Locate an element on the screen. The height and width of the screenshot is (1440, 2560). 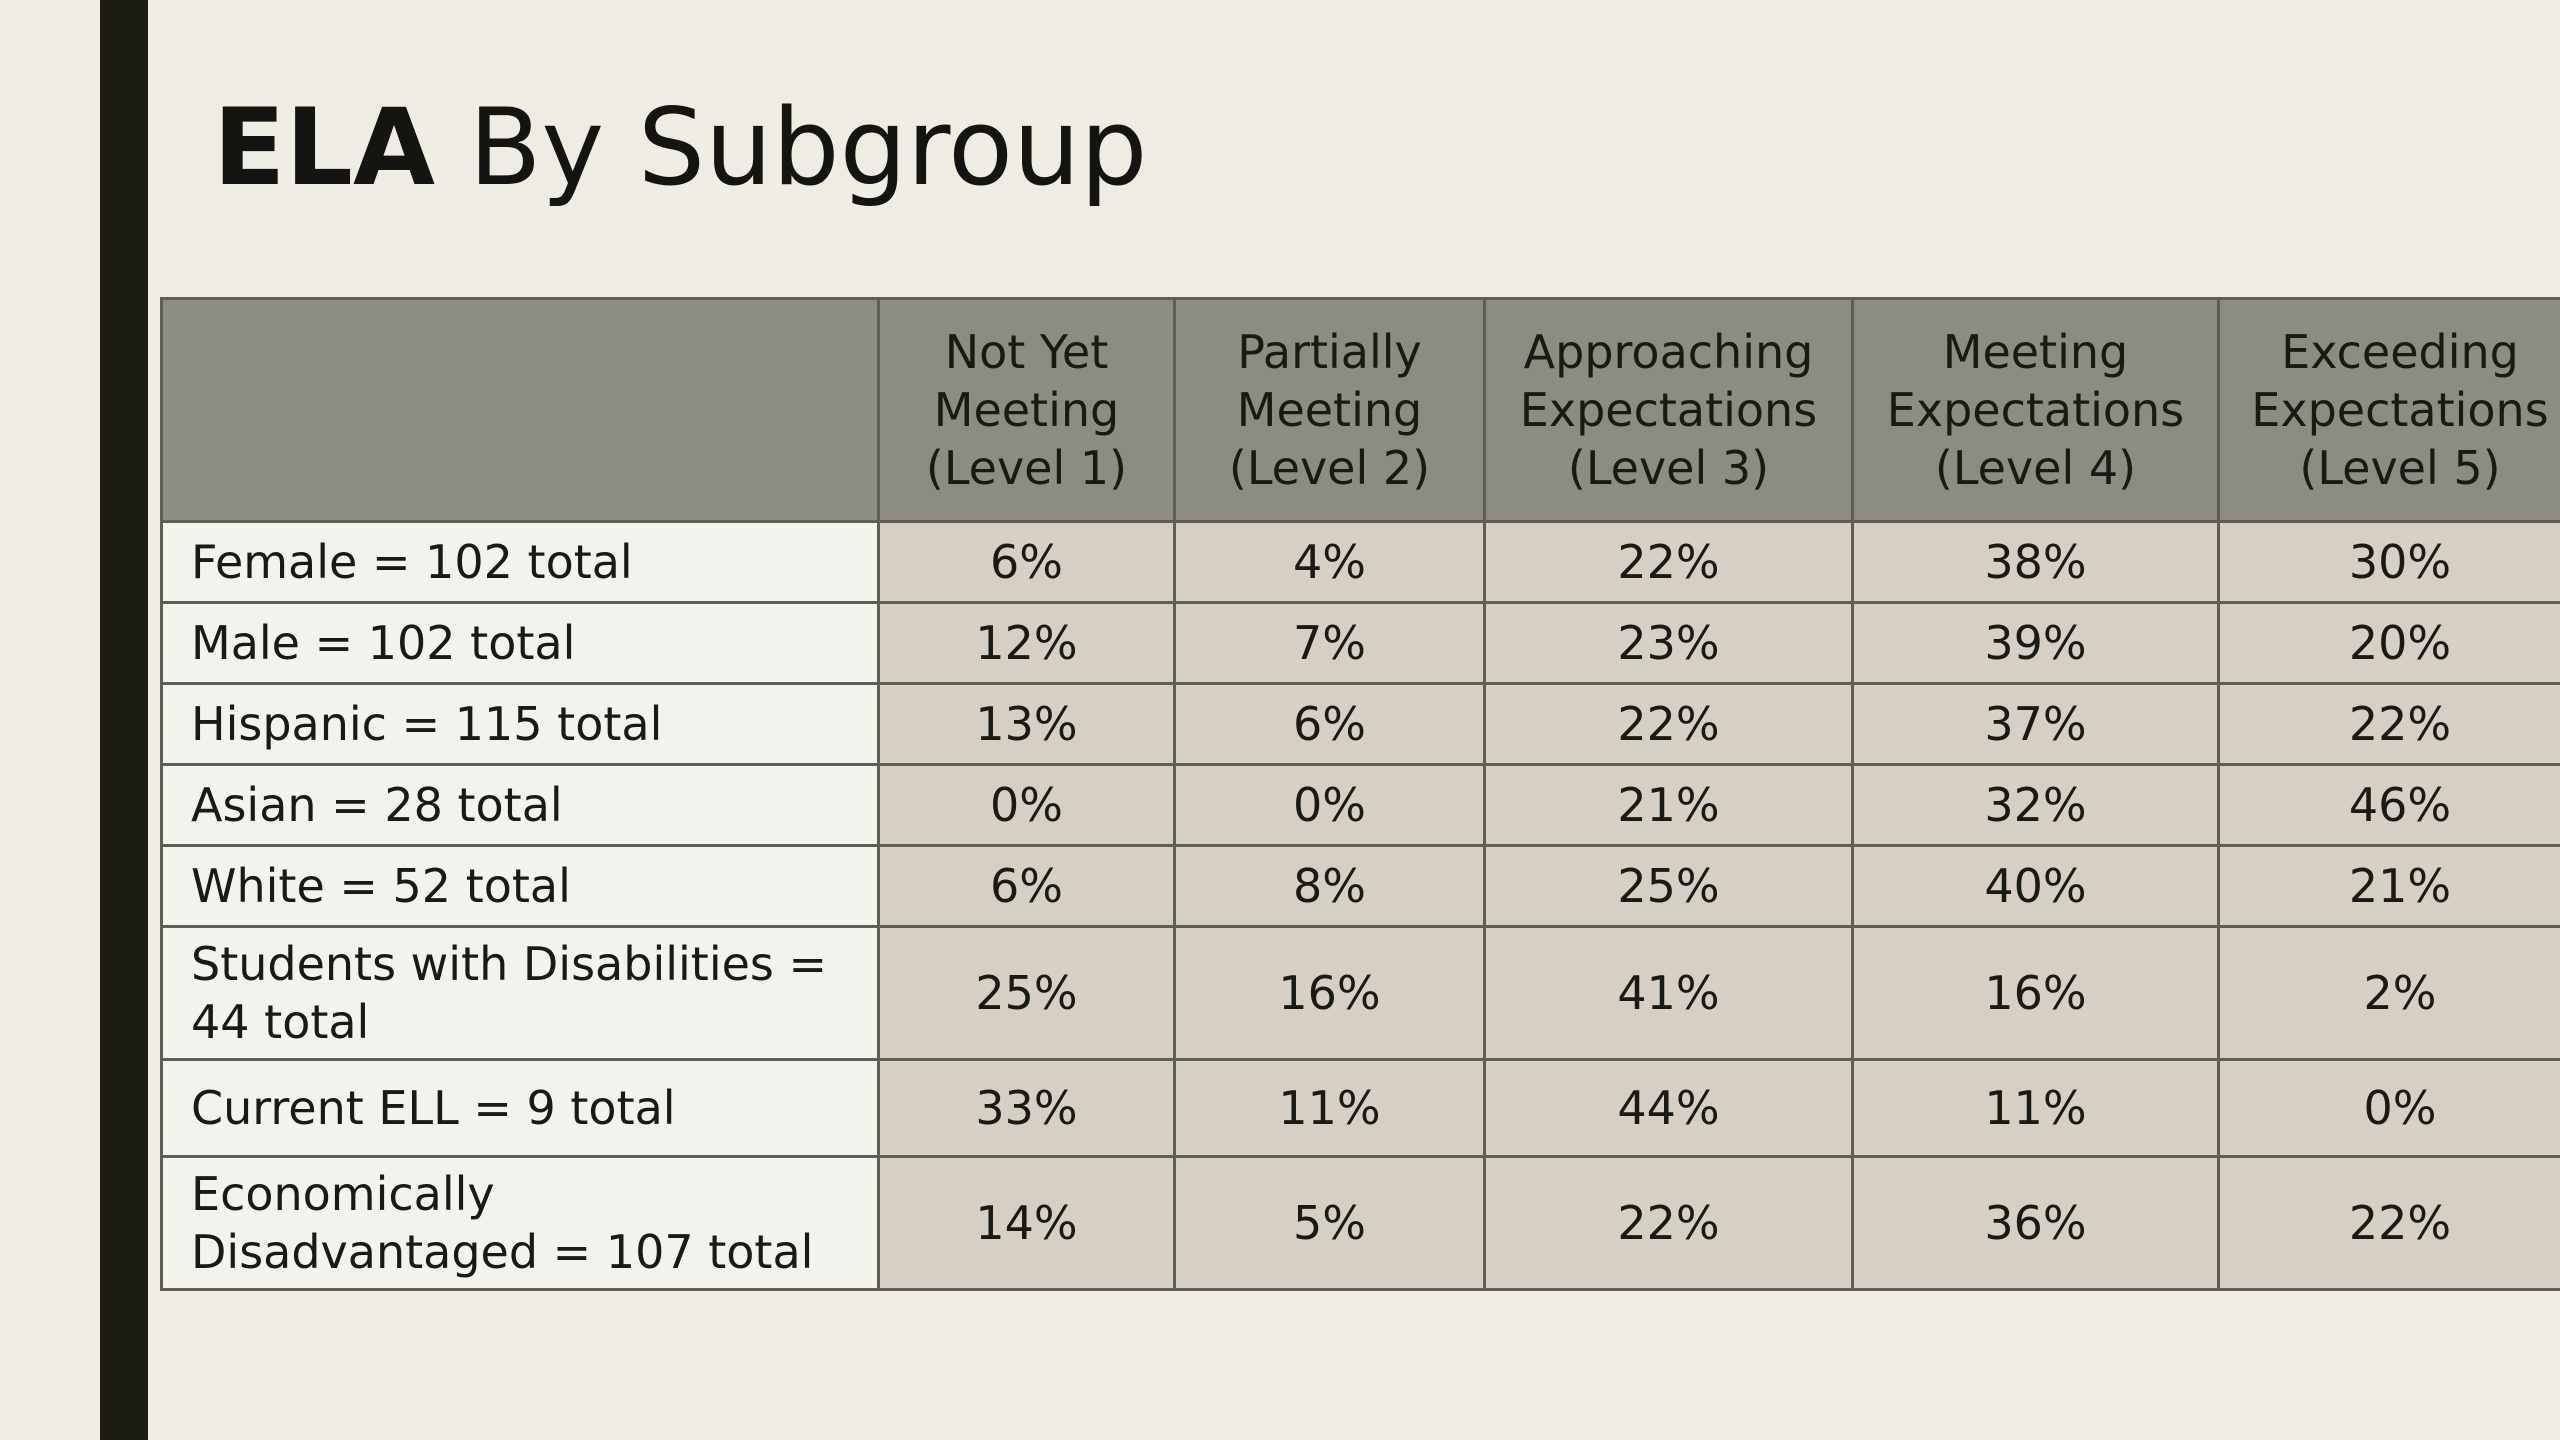
table-cell: 33% is located at coordinates (1026, 1108).